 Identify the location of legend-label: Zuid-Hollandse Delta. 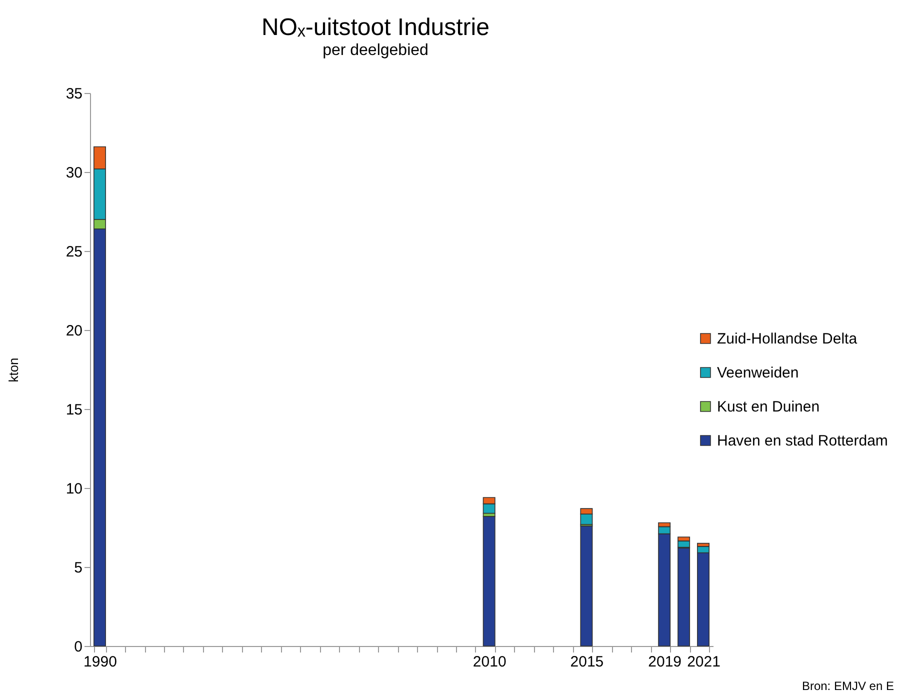
(787, 339).